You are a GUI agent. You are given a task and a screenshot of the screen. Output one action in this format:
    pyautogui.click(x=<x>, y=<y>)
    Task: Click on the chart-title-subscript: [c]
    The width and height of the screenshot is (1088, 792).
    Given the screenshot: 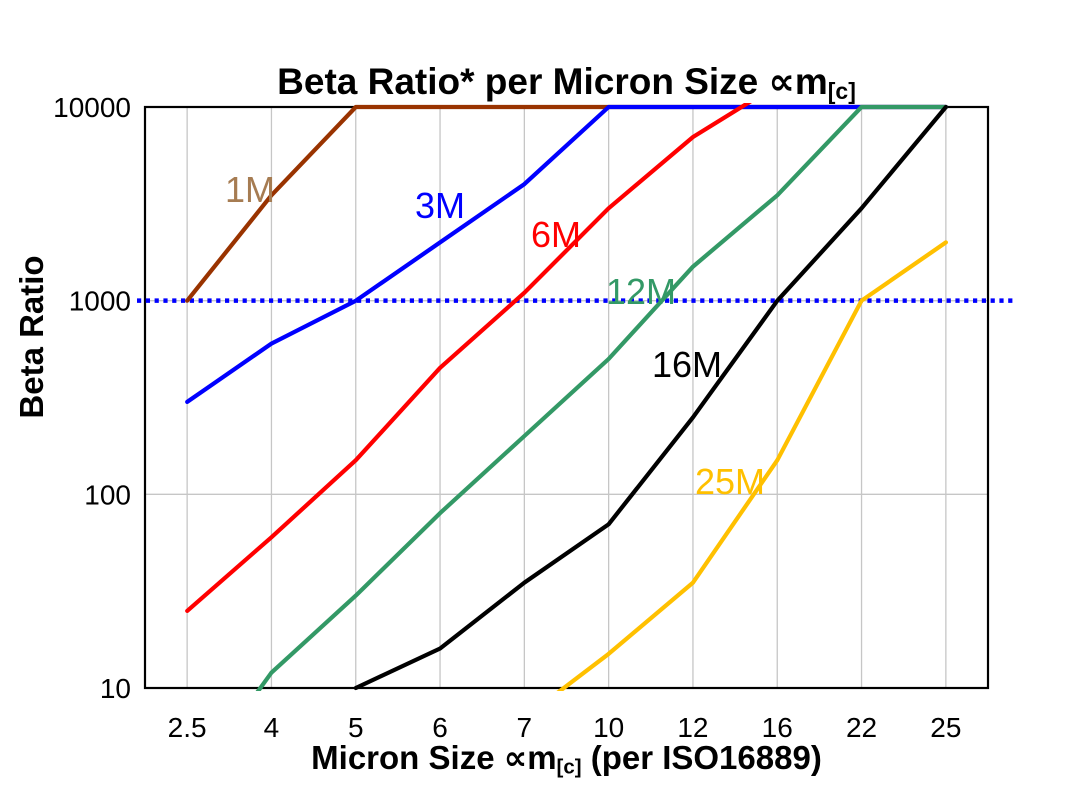 What is the action you would take?
    pyautogui.click(x=841, y=91)
    